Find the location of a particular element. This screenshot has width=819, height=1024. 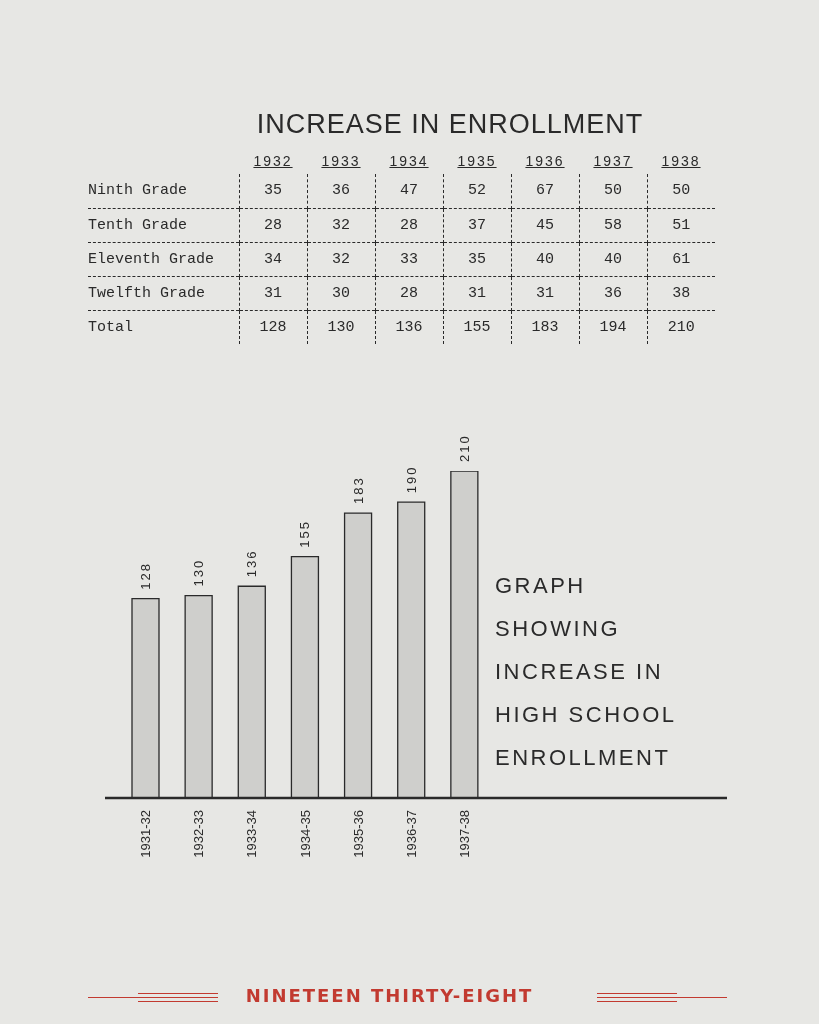

x-tick-label: 1937 is located at coordinates (613, 161).